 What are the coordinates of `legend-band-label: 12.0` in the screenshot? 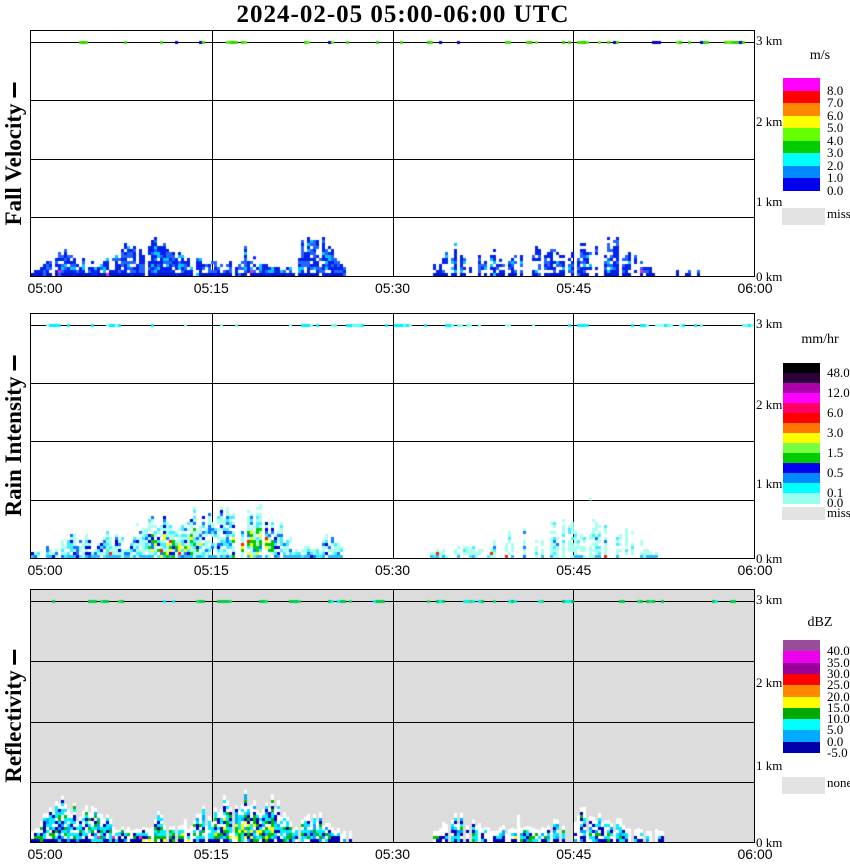 It's located at (838, 392).